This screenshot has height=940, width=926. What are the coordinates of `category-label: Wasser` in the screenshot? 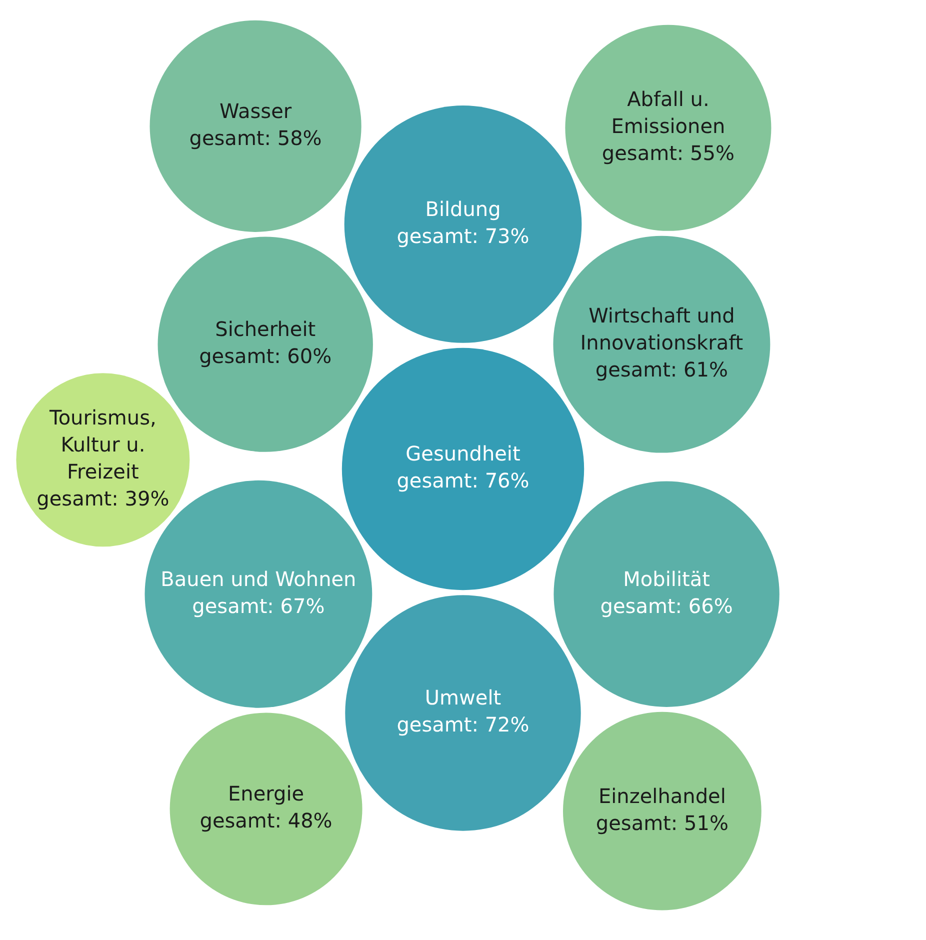 It's located at (255, 110).